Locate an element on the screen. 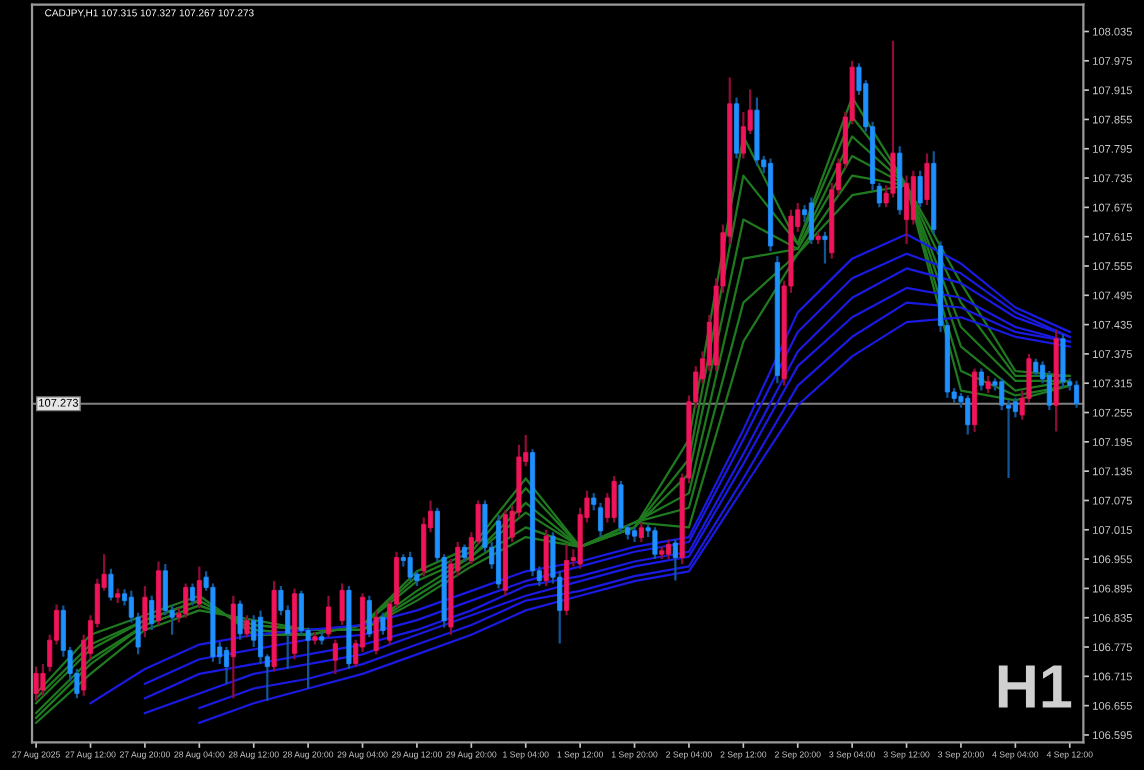 Image resolution: width=1144 pixels, height=770 pixels. annotation: H1 is located at coordinates (1035, 686).